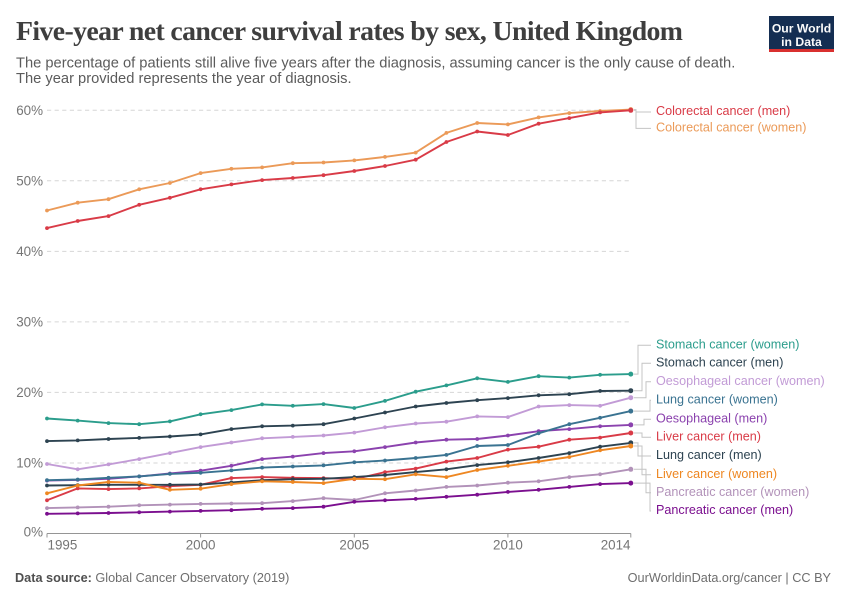  Describe the element at coordinates (709, 455) in the screenshot. I see `svg-text: Lung cancer (men)` at that location.